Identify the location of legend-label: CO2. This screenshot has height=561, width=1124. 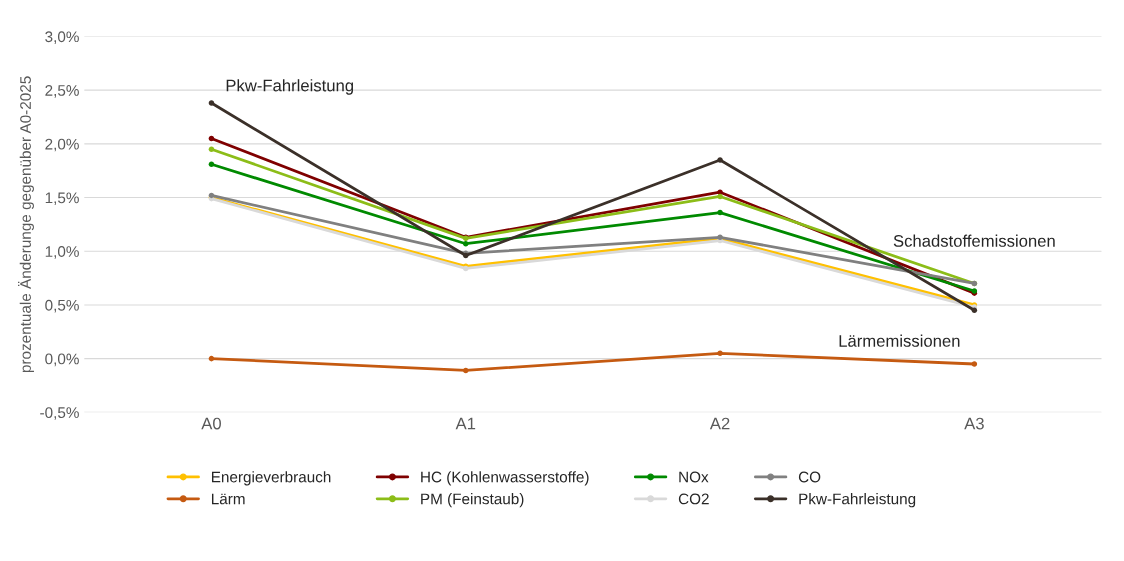
(693, 499).